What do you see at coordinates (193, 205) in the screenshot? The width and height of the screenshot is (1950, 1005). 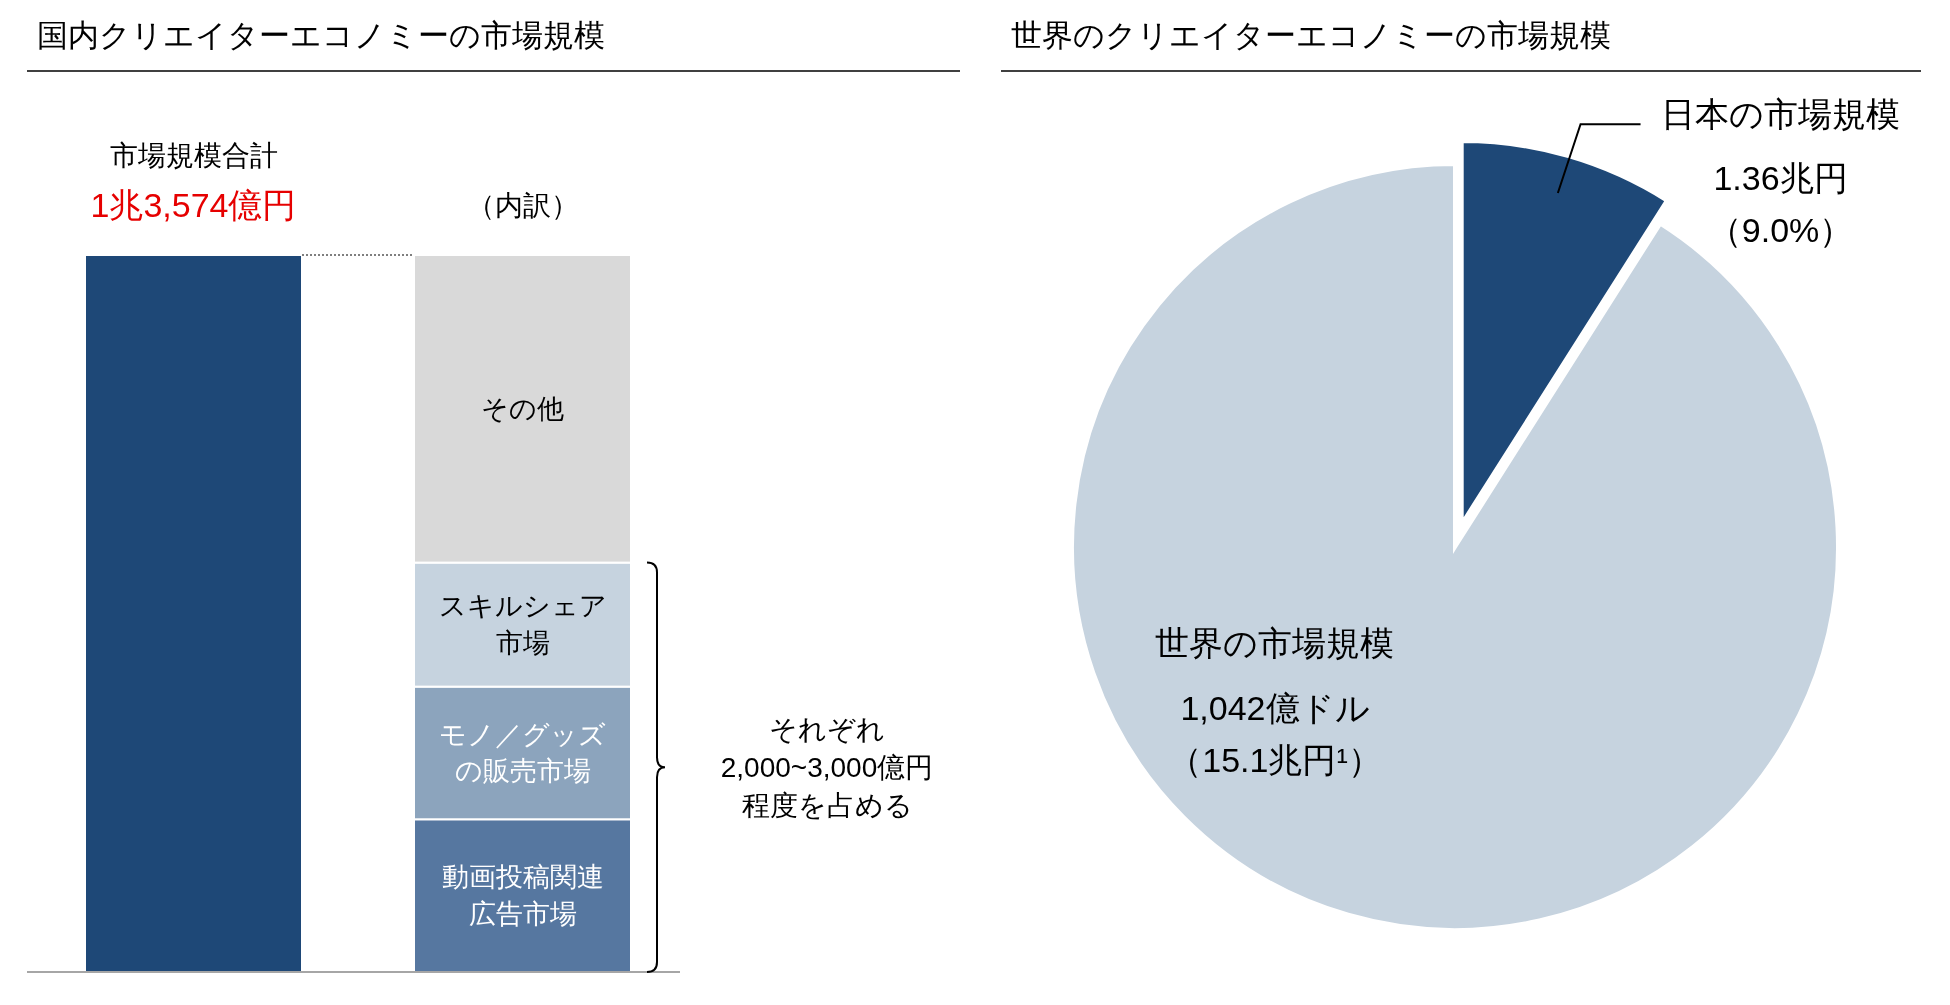 I see `text: 1兆3,574億円` at bounding box center [193, 205].